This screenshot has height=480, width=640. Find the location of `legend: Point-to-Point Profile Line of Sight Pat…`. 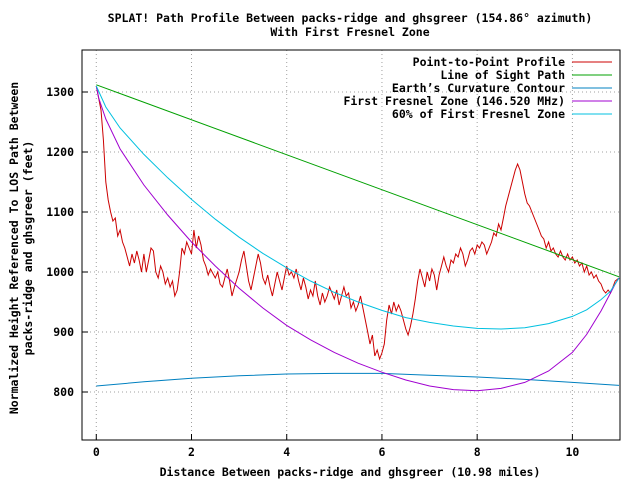

legend: Point-to-Point Profile Line of Sight Pat… is located at coordinates (477, 88).